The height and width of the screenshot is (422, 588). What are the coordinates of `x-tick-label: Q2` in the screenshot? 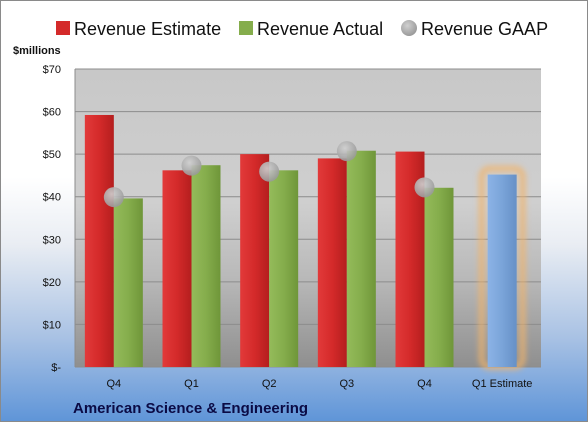 It's located at (269, 384).